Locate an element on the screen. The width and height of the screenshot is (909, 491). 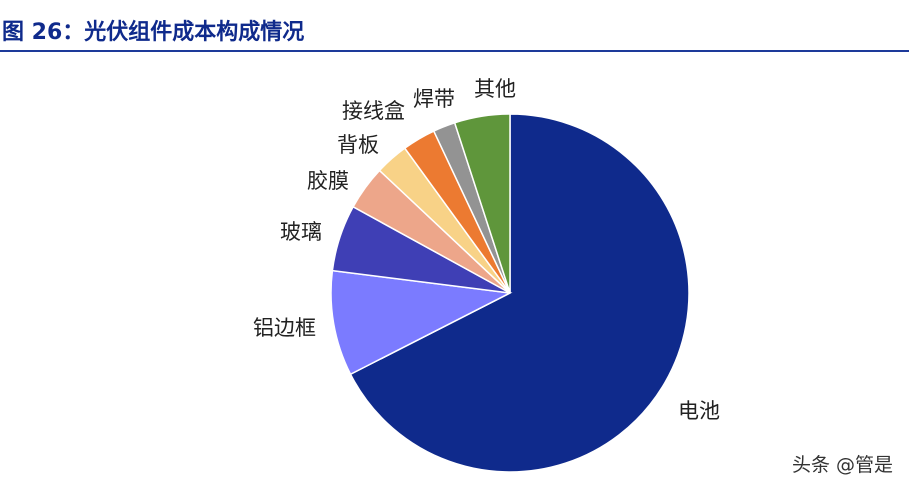
chart-title: 图 26：光伏组件成本构成情况 is located at coordinates (153, 32).